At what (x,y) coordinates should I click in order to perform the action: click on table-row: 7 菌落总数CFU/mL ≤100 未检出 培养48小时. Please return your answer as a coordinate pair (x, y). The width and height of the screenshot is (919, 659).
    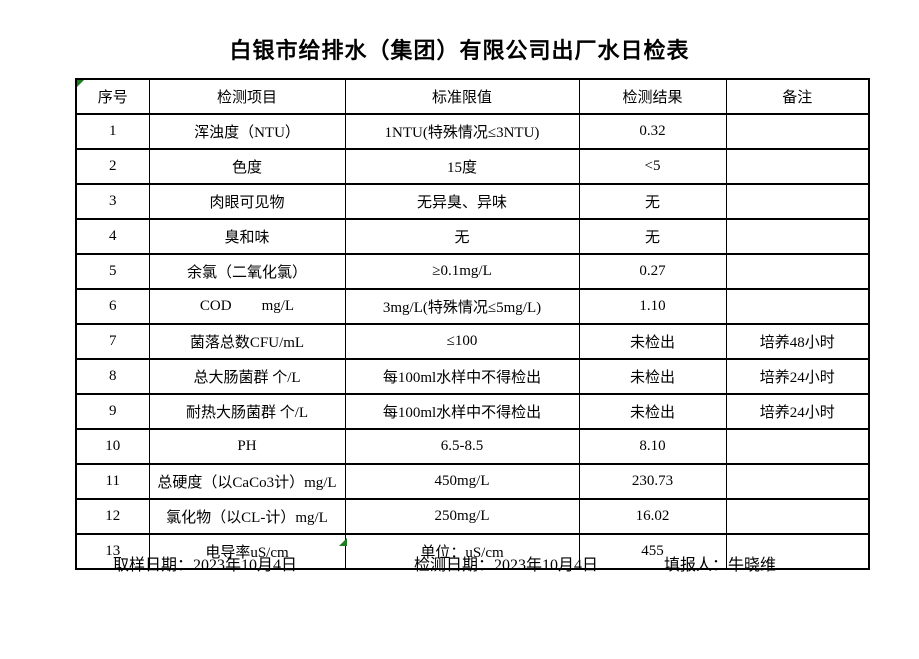
    Looking at the image, I should click on (472, 341).